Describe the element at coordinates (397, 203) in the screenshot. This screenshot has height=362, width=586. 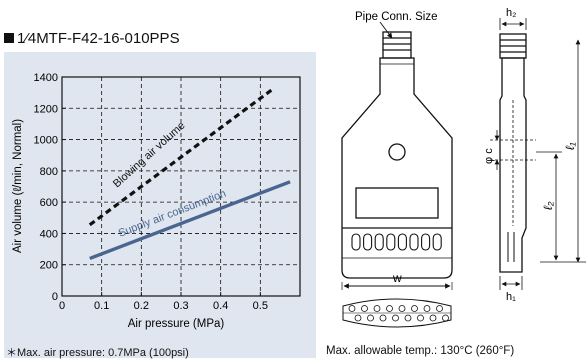
I see `label-window` at that location.